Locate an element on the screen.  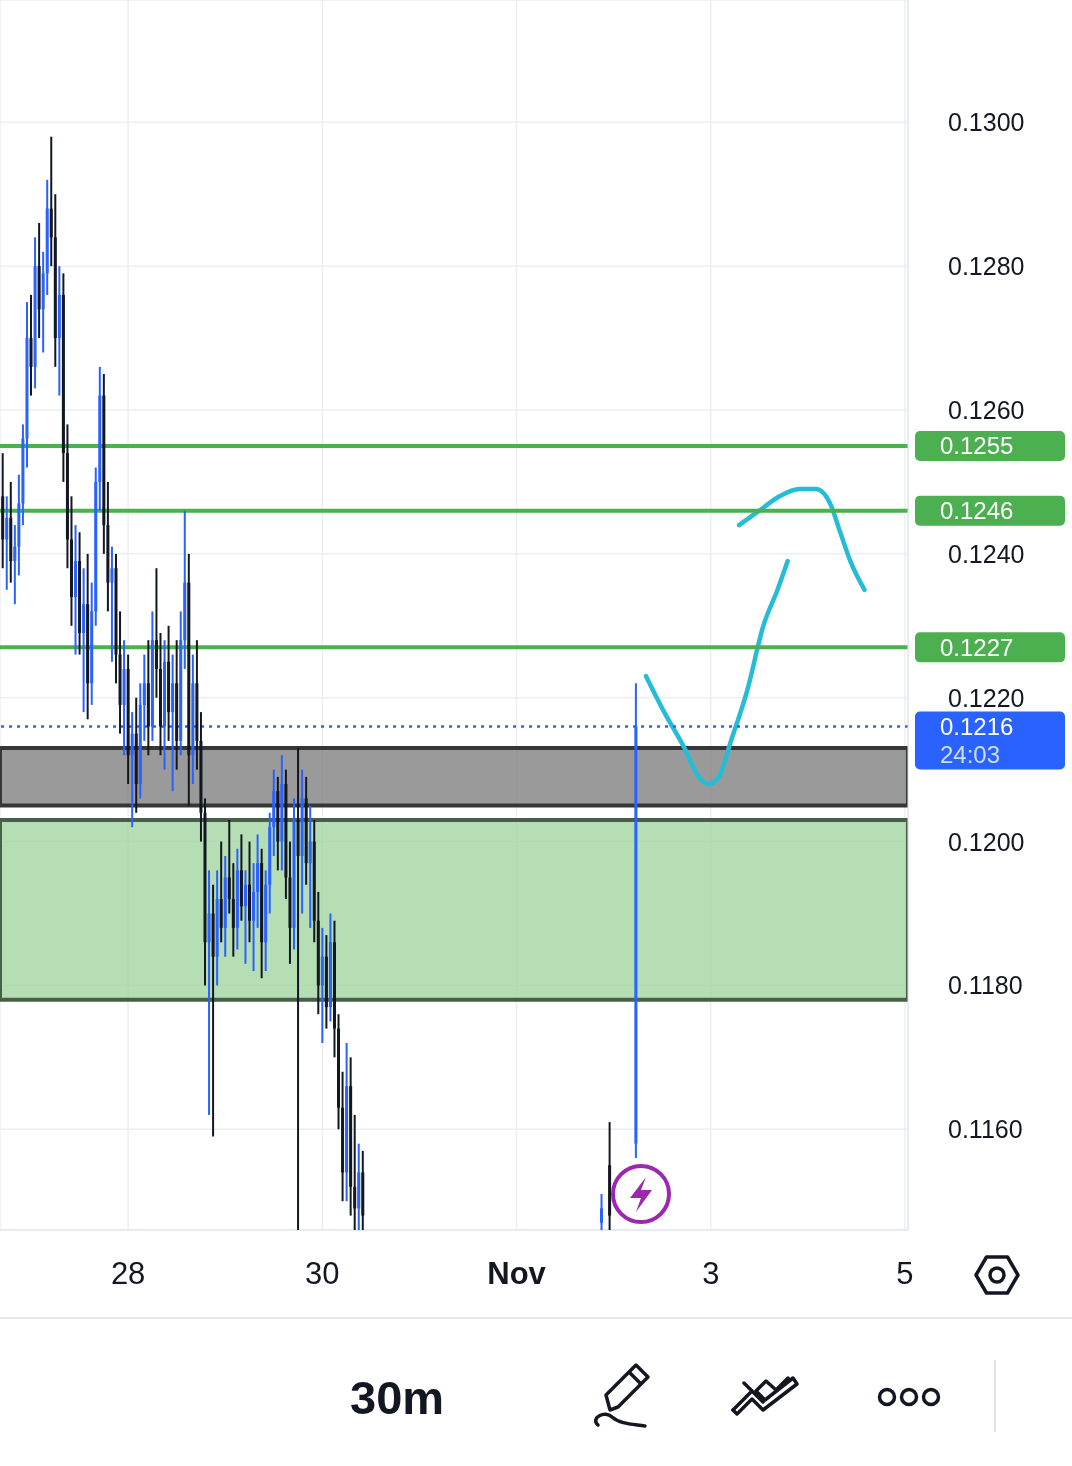
text: 30m is located at coordinates (397, 1397).